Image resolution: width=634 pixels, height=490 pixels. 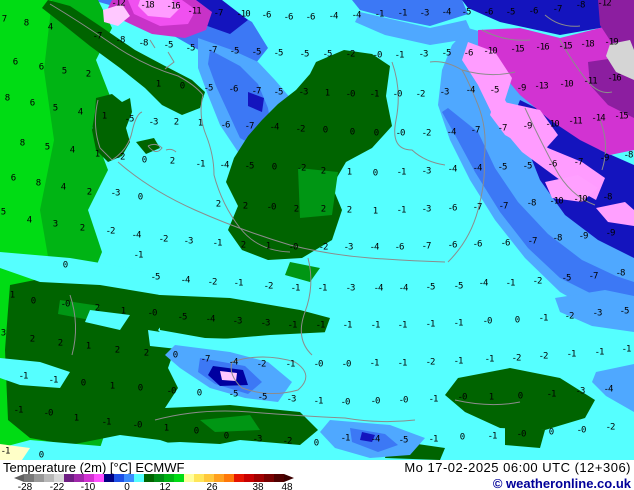 I want to click on temp-label: 8, so click(x=26, y=23).